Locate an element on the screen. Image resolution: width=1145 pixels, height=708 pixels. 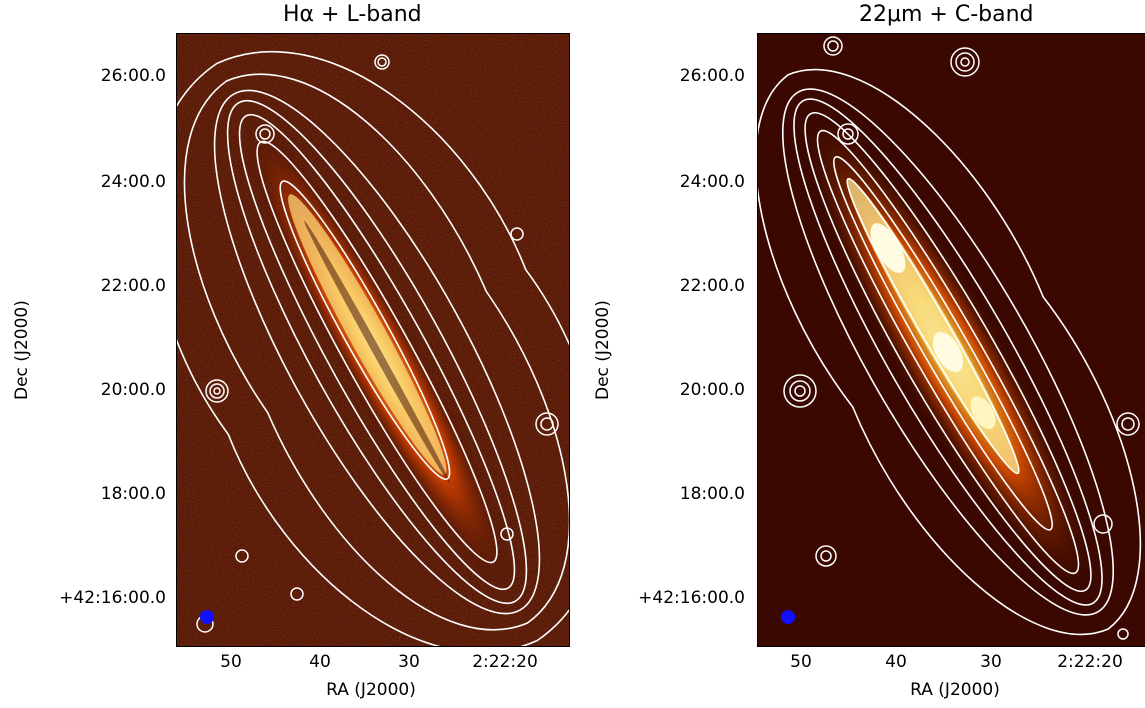
panel-title: 22μm + C-band is located at coordinates (946, 14).